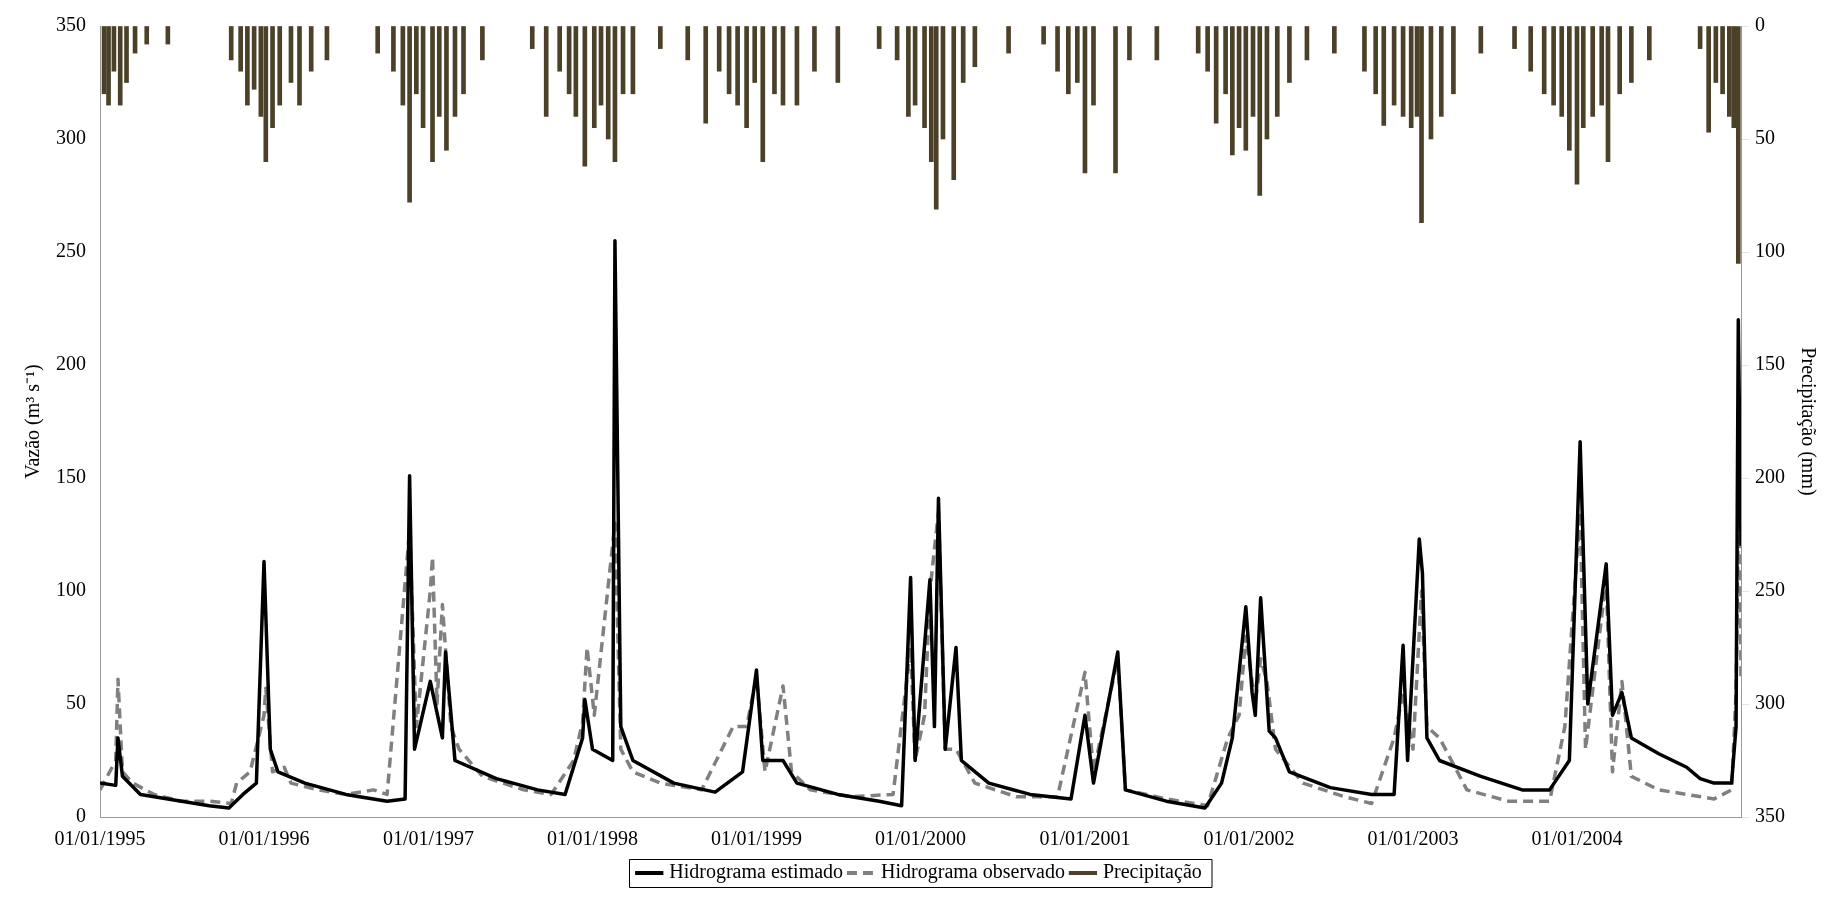 The width and height of the screenshot is (1841, 901). Describe the element at coordinates (71, 589) in the screenshot. I see `y-tick-label: 100` at that location.